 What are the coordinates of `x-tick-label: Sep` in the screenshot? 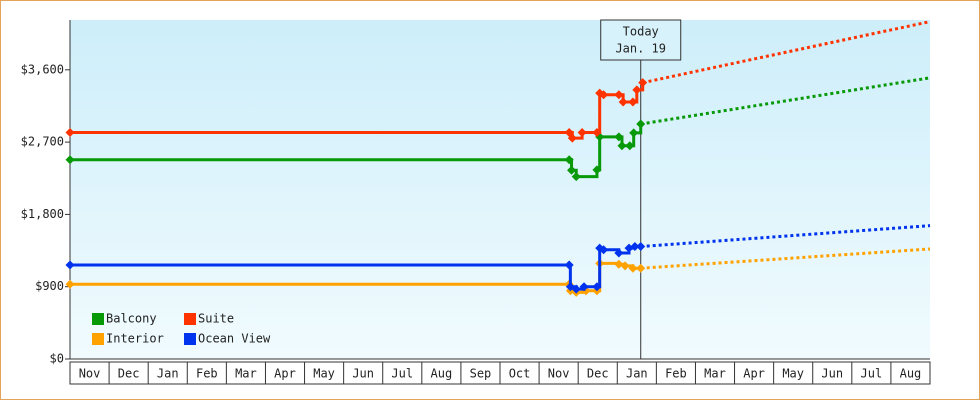 It's located at (481, 374).